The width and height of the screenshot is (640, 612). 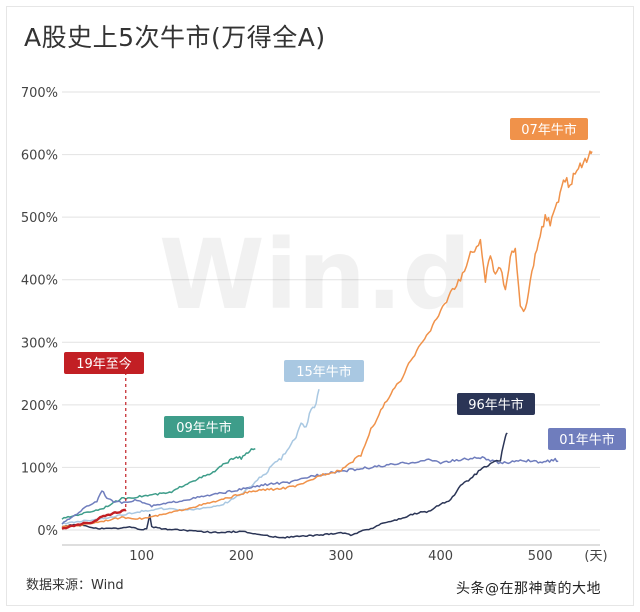 I want to click on label-text: 19年至今, so click(x=104, y=364).